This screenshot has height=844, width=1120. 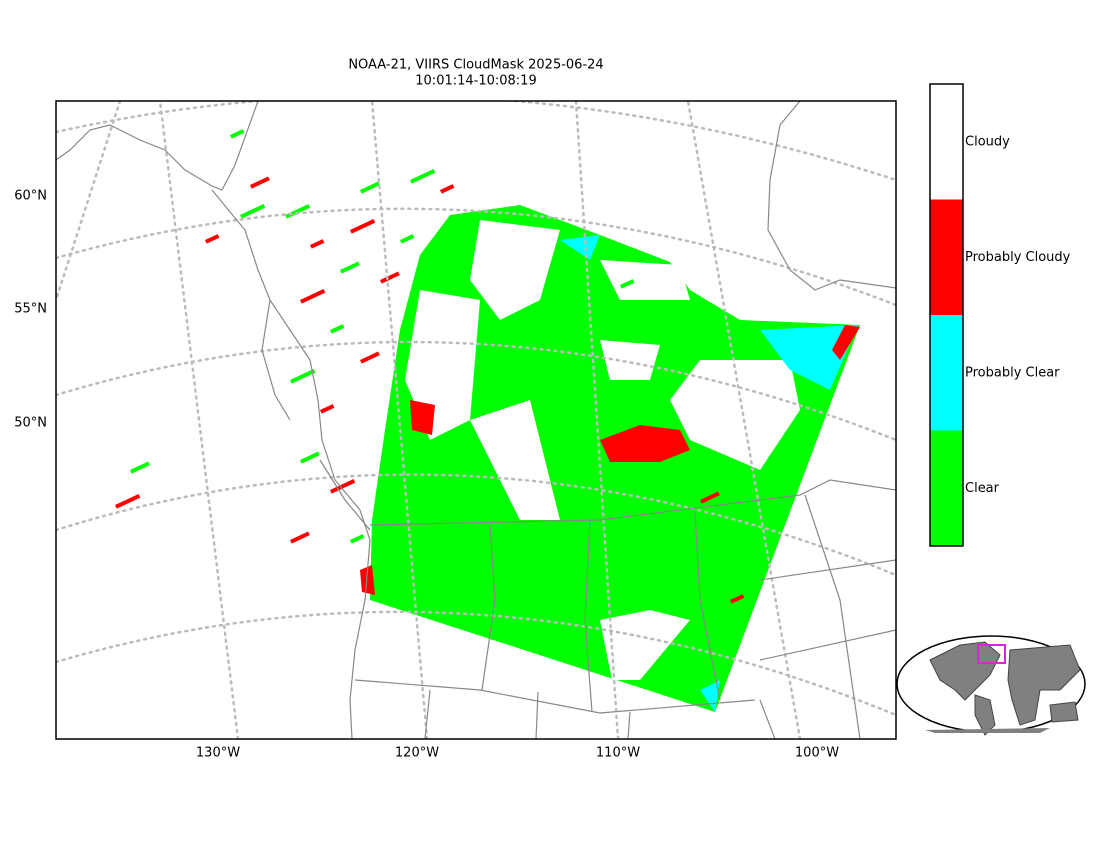 I want to click on inset-globe, so click(x=991, y=685).